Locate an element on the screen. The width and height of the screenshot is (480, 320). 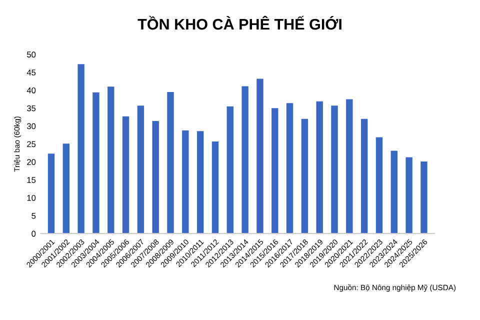
y-tick-label: 35 is located at coordinates (31, 108).